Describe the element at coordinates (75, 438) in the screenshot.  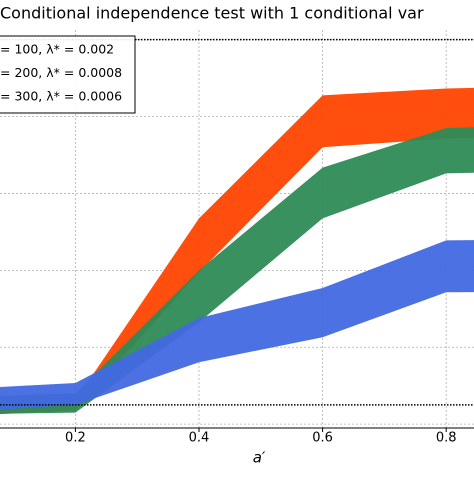
I see `x-tick-label: 0.2` at that location.